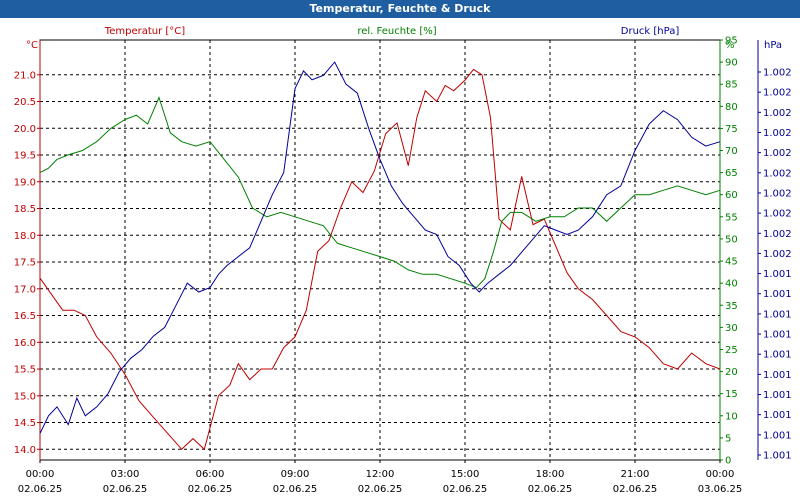 This screenshot has height=500, width=800. What do you see at coordinates (25, 423) in the screenshot?
I see `left-axis-tick-label: 14.5` at bounding box center [25, 423].